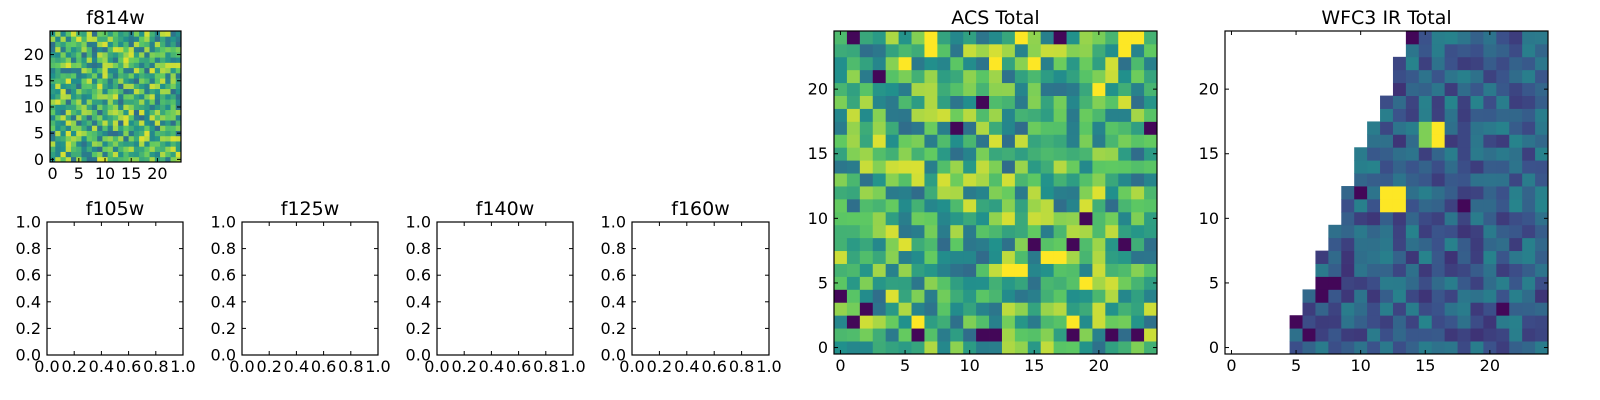 The image size is (1600, 400). Describe the element at coordinates (818, 218) in the screenshot. I see `y-tick-label: 10` at that location.